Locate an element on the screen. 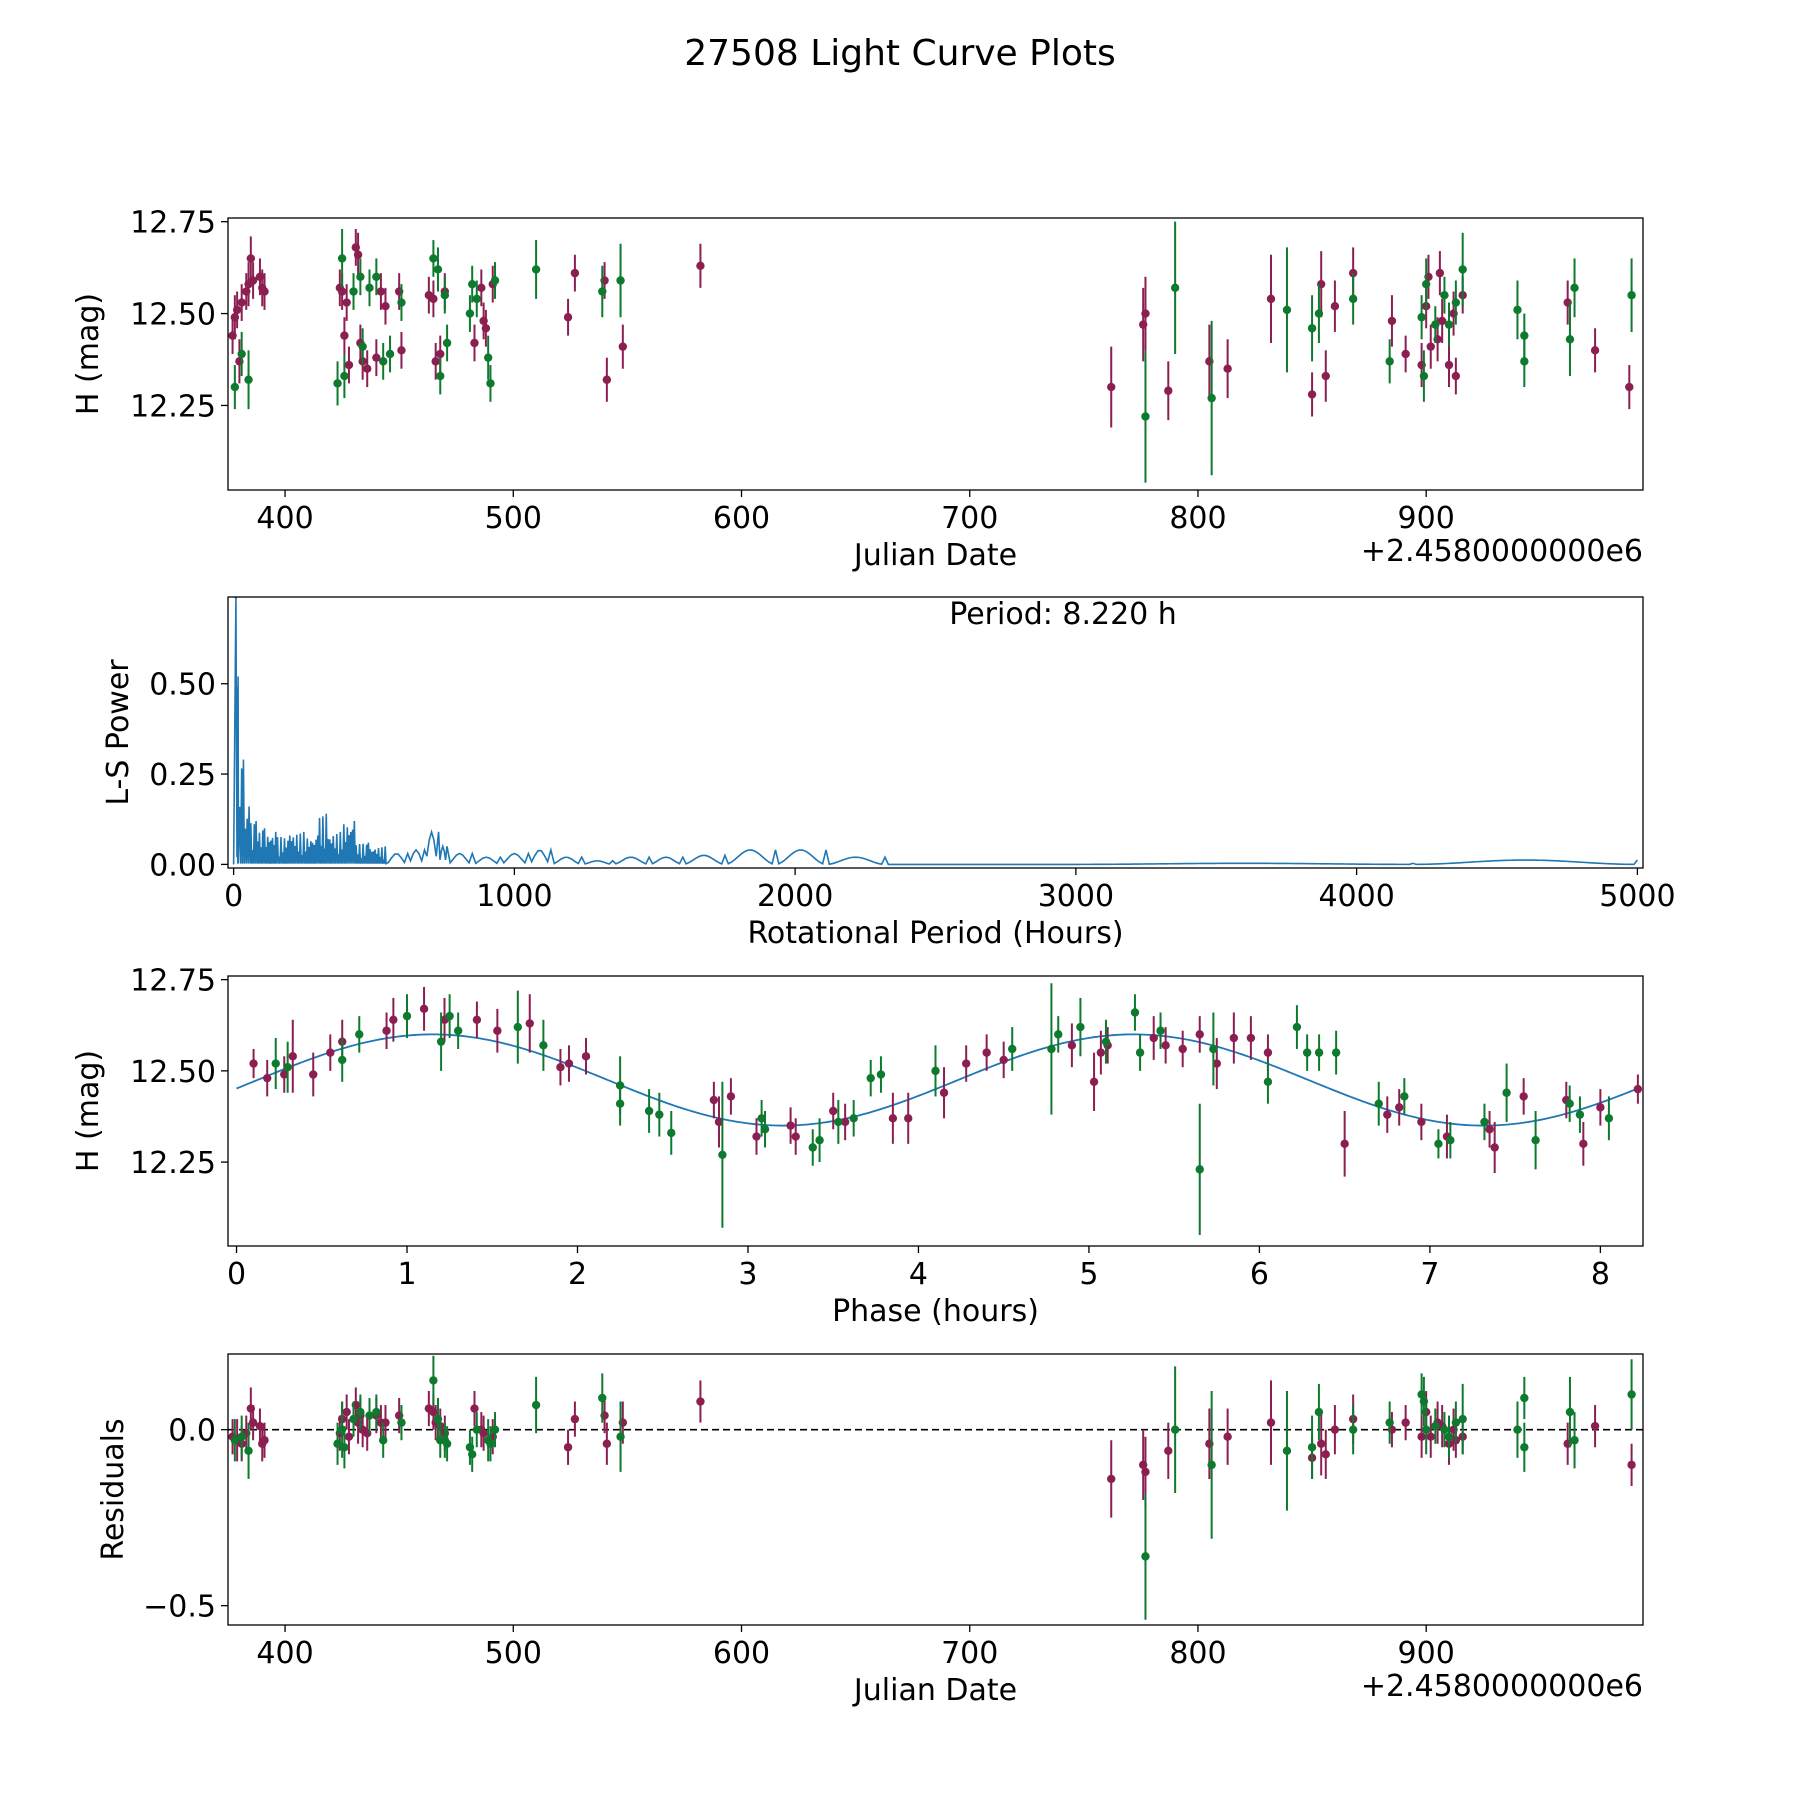 The image size is (1800, 1800). light-curve-xtick-label: 500 is located at coordinates (513, 518).